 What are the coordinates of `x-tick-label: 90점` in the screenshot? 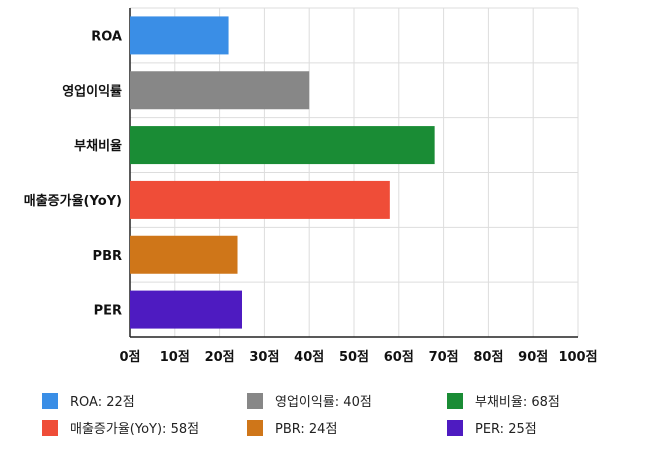 It's located at (533, 357).